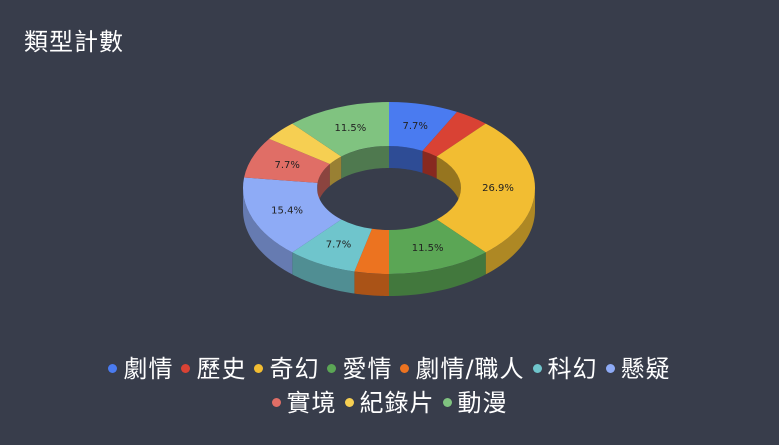 The height and width of the screenshot is (445, 779). What do you see at coordinates (294, 369) in the screenshot?
I see `legend-label-fantasy: 奇幻` at bounding box center [294, 369].